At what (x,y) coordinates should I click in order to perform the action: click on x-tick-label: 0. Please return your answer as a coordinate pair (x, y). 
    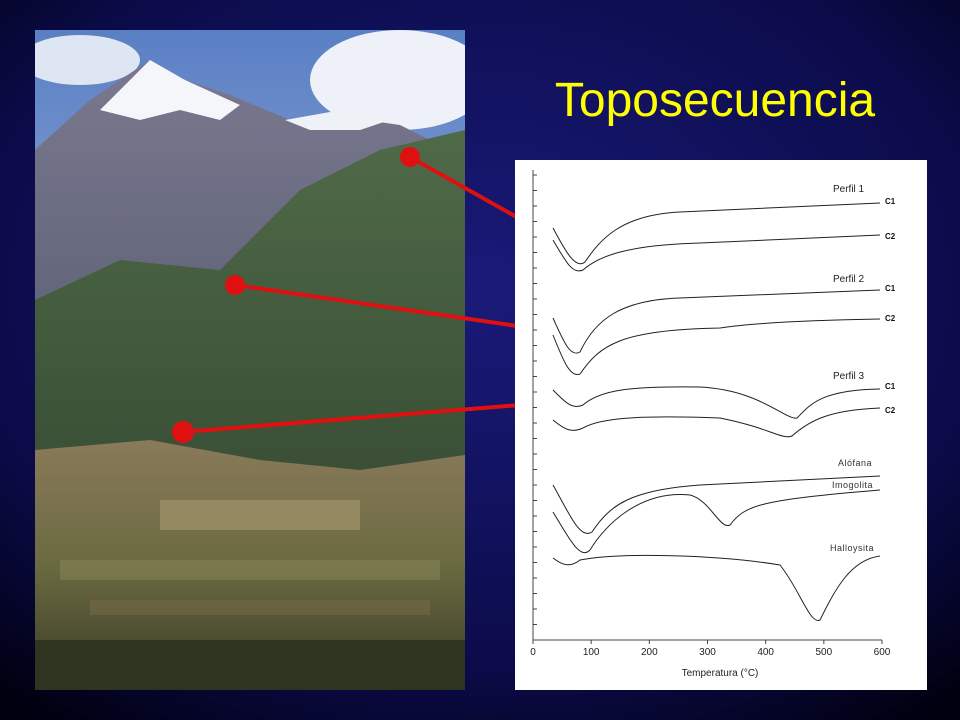
    Looking at the image, I should click on (533, 652).